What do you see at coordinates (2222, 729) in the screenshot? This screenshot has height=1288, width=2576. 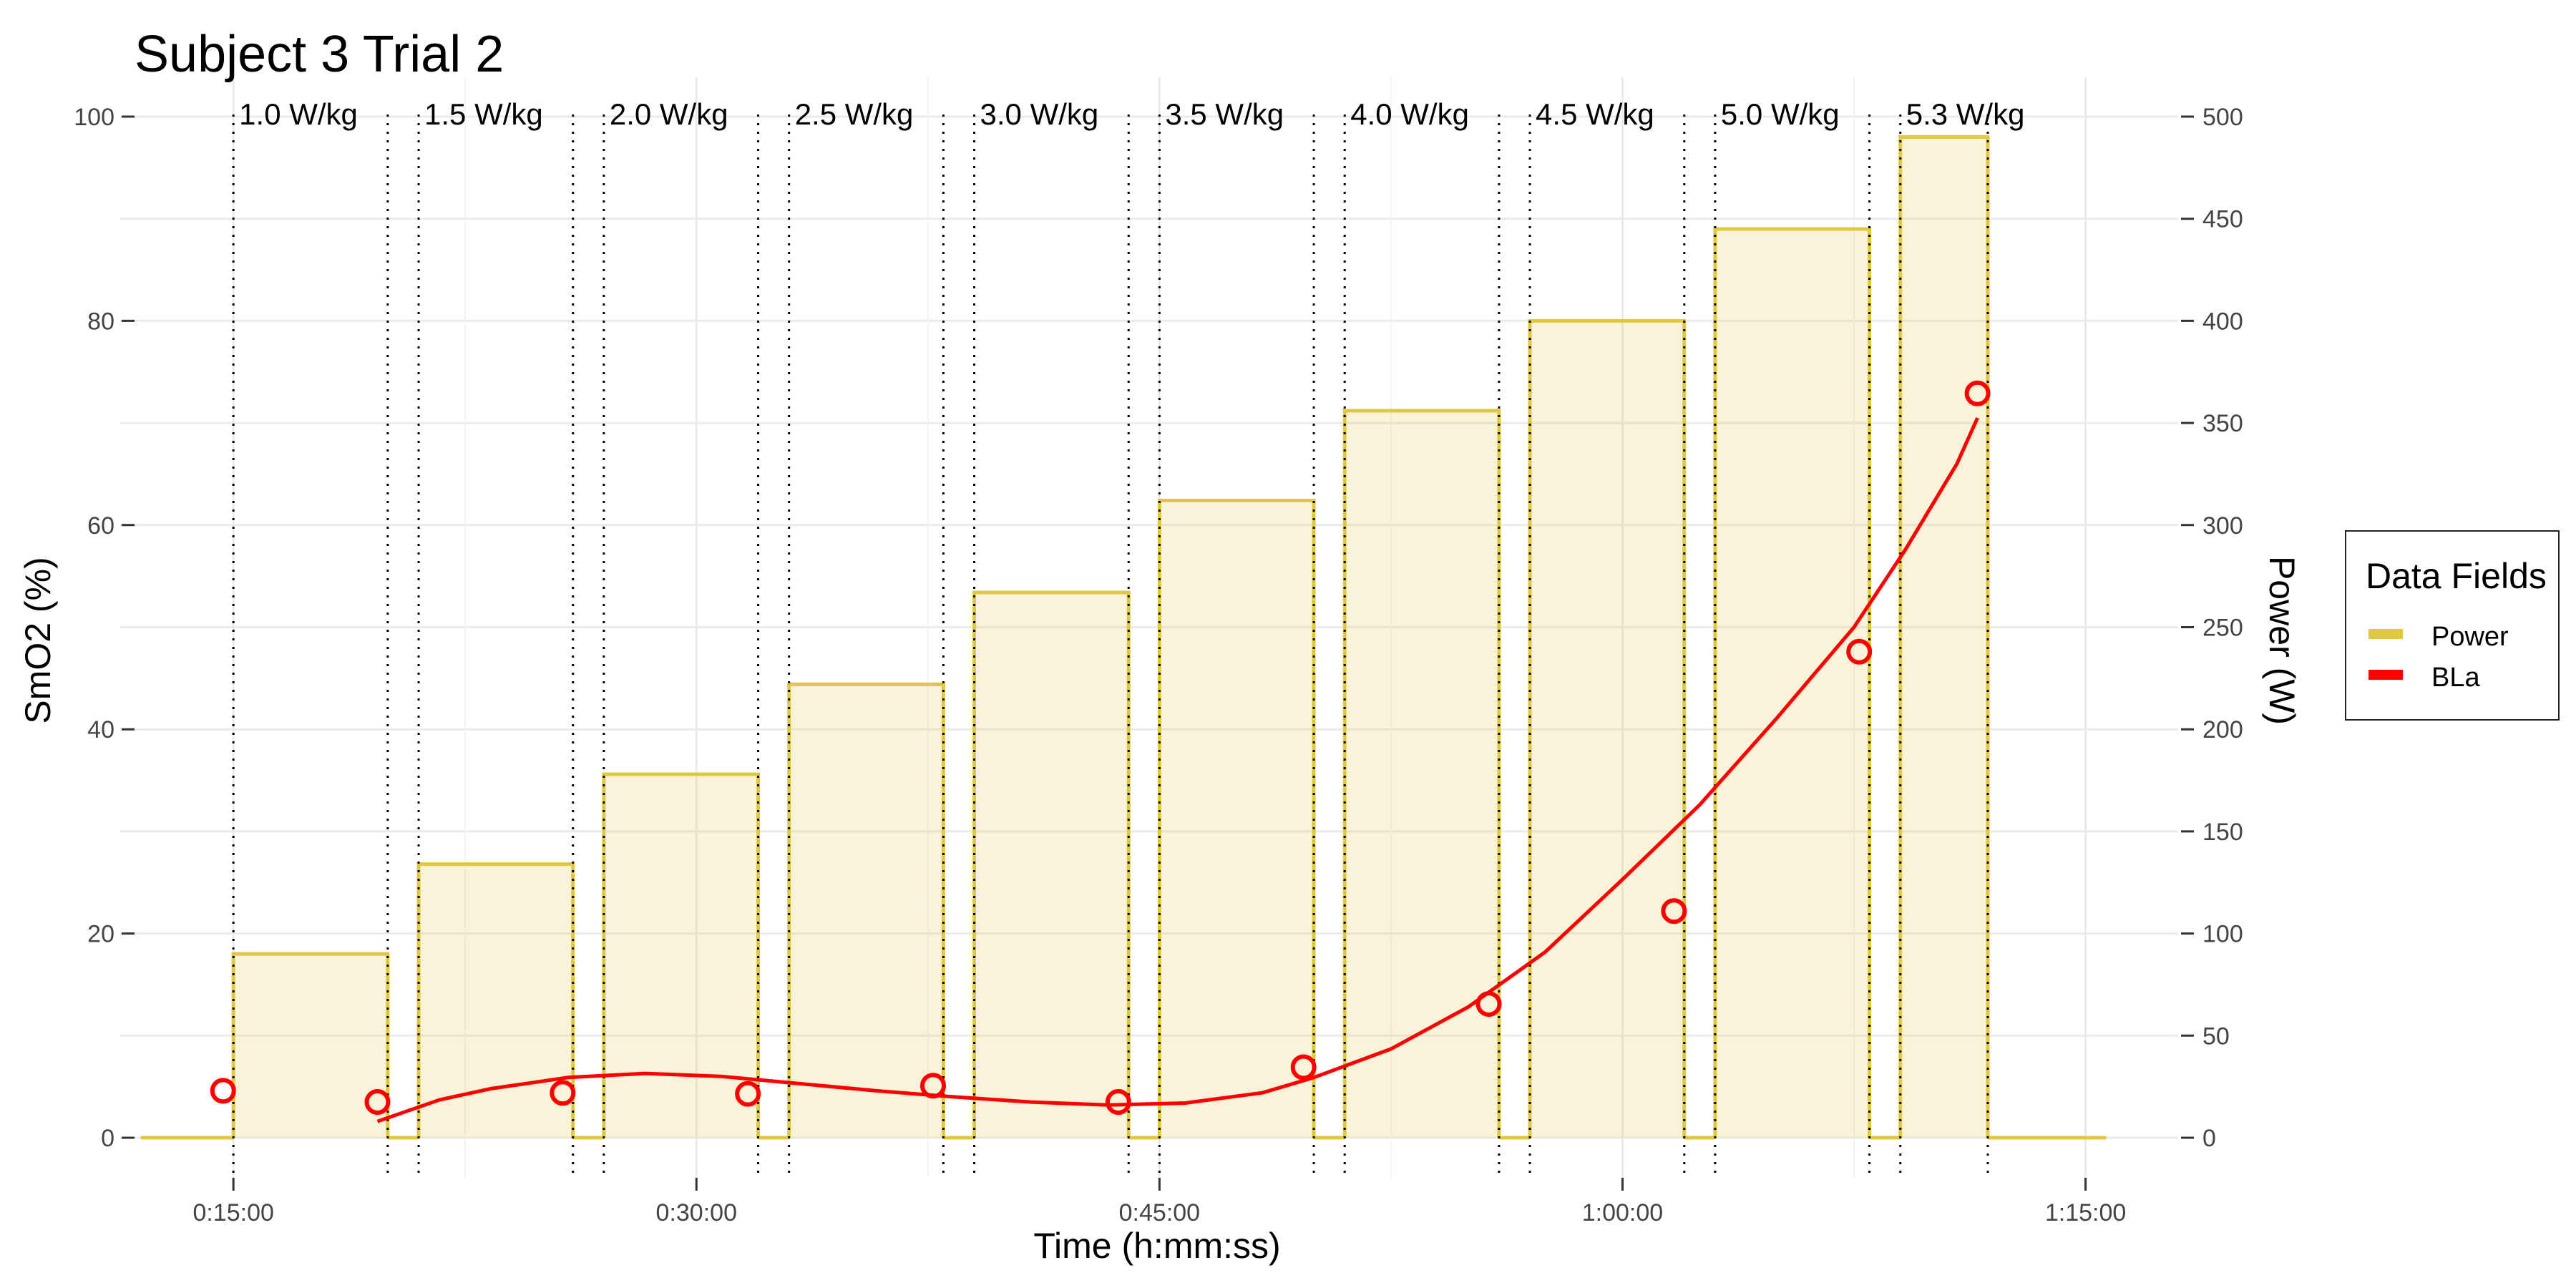 I see `right-axis-tick-label: 200` at bounding box center [2222, 729].